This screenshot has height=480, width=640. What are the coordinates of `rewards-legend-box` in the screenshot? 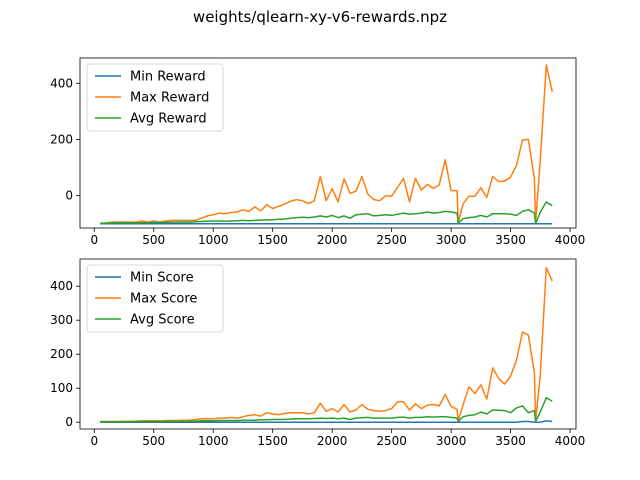 It's located at (155, 97).